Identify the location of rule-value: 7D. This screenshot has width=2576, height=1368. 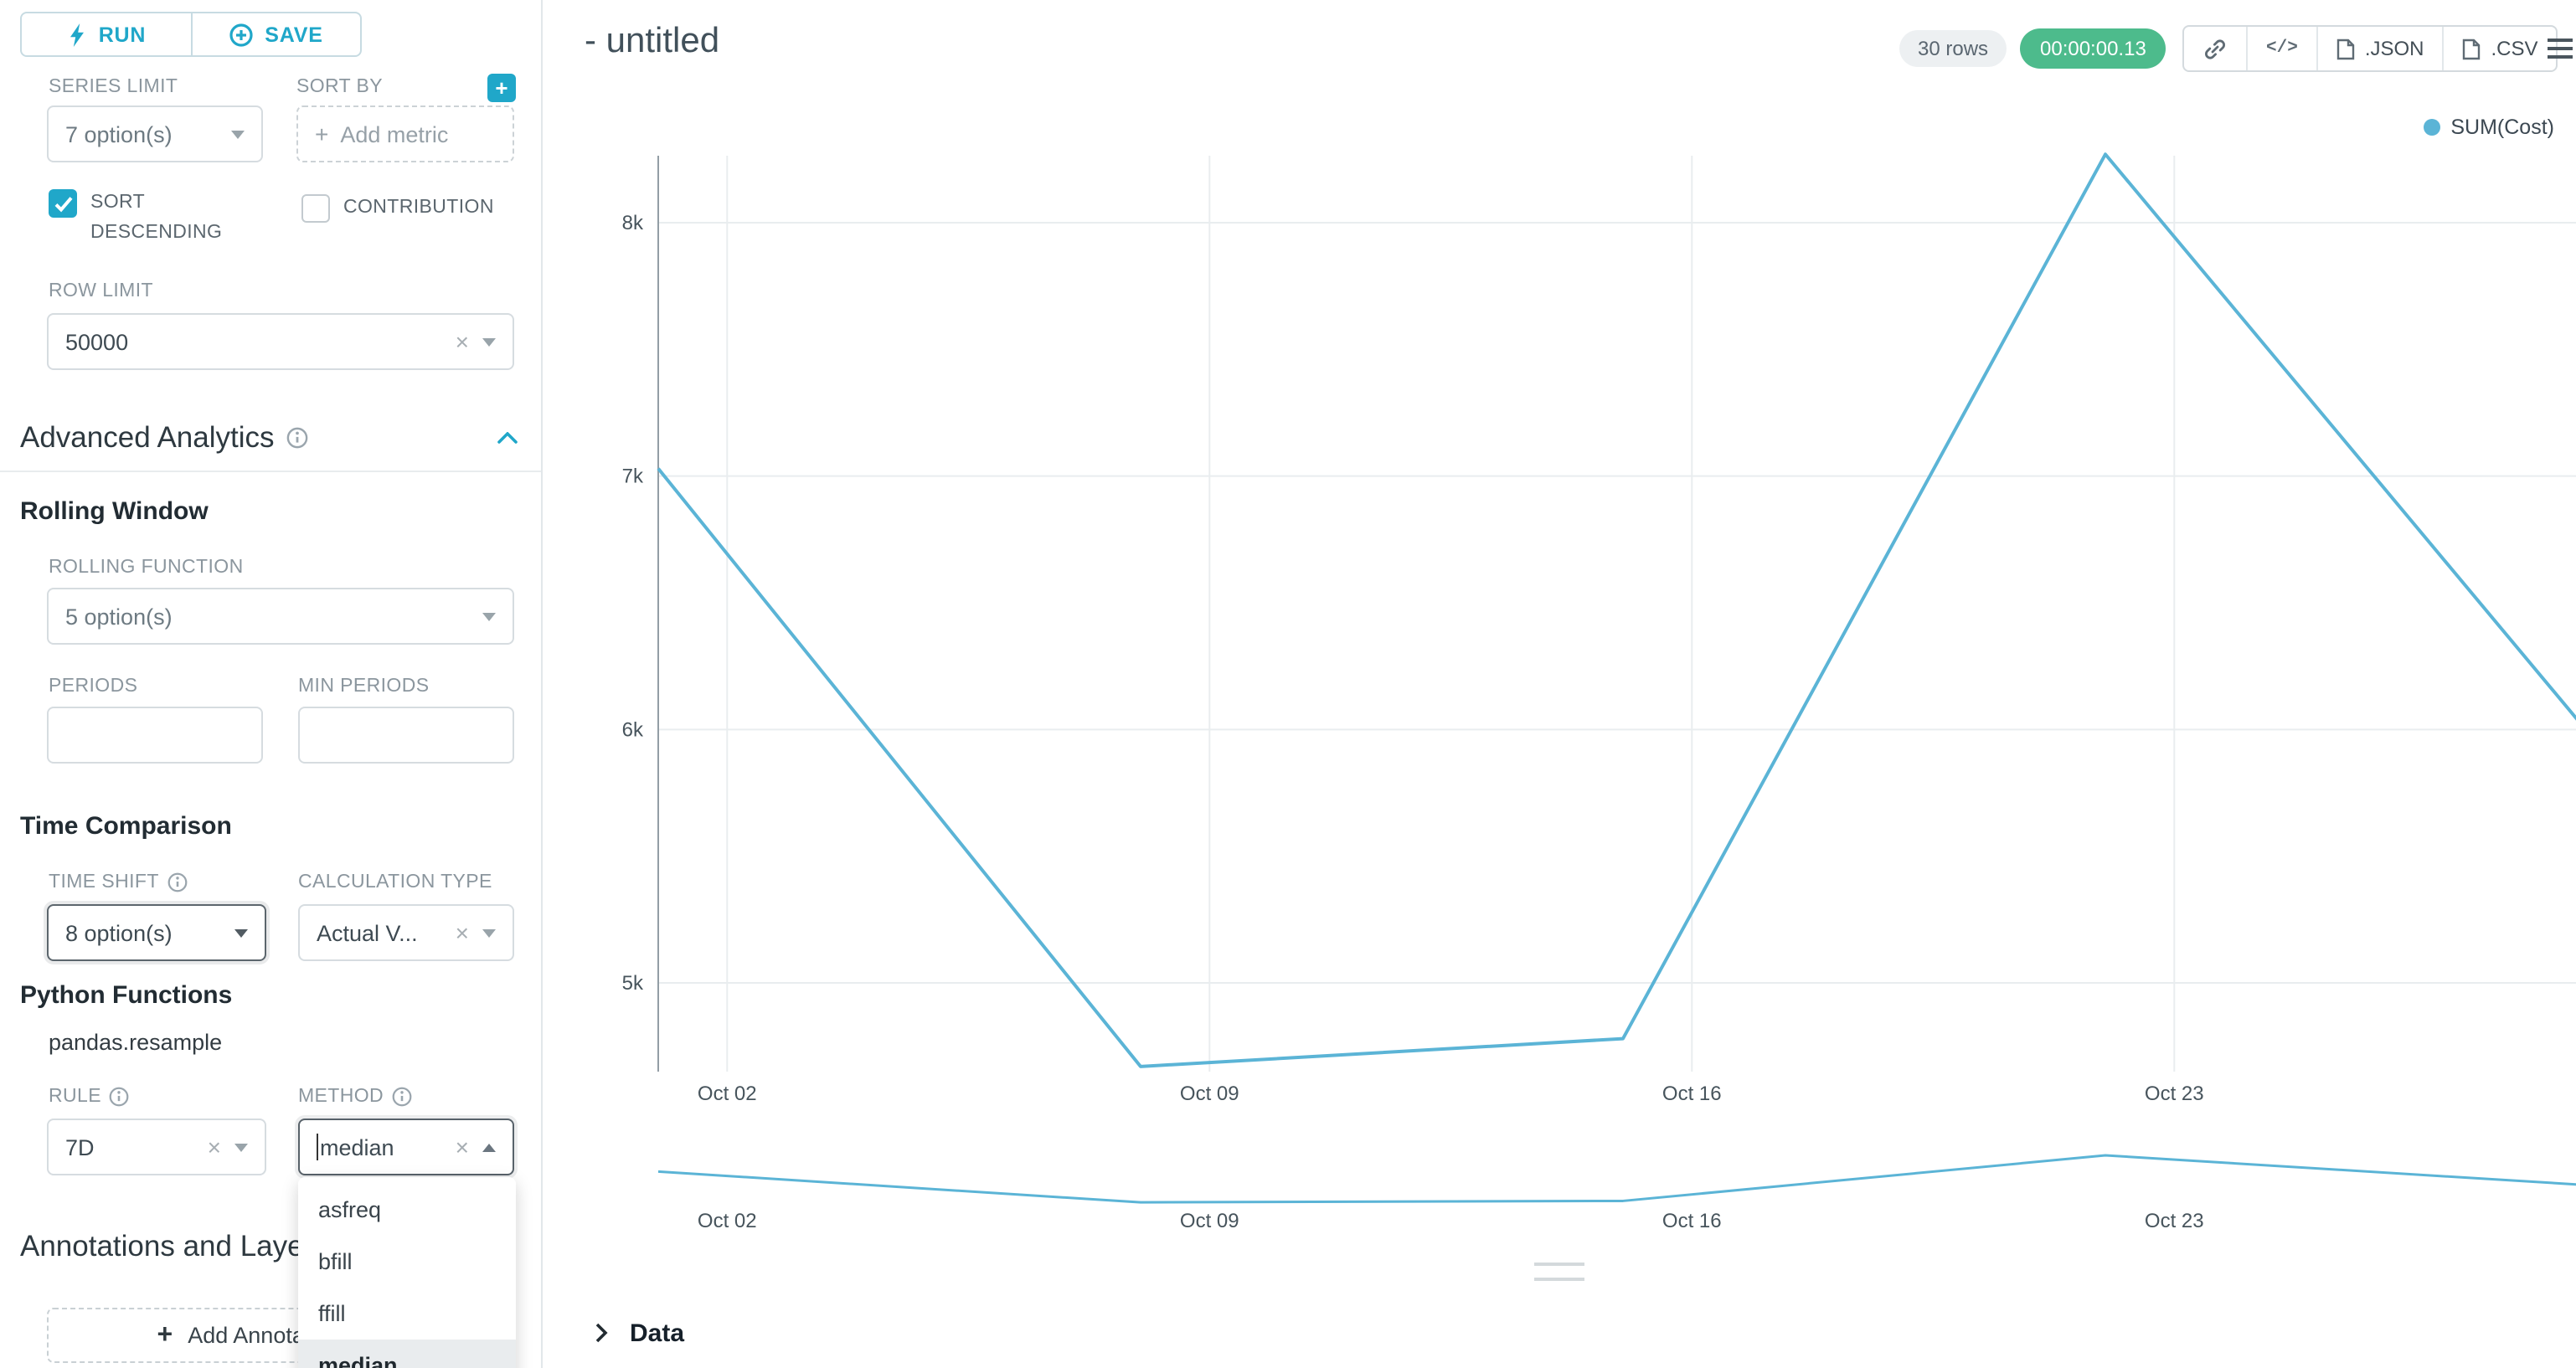
(80, 1147).